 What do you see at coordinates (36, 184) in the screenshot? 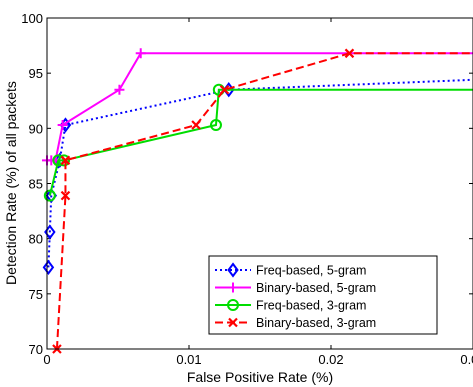
I see `y-tick-label: 85` at bounding box center [36, 184].